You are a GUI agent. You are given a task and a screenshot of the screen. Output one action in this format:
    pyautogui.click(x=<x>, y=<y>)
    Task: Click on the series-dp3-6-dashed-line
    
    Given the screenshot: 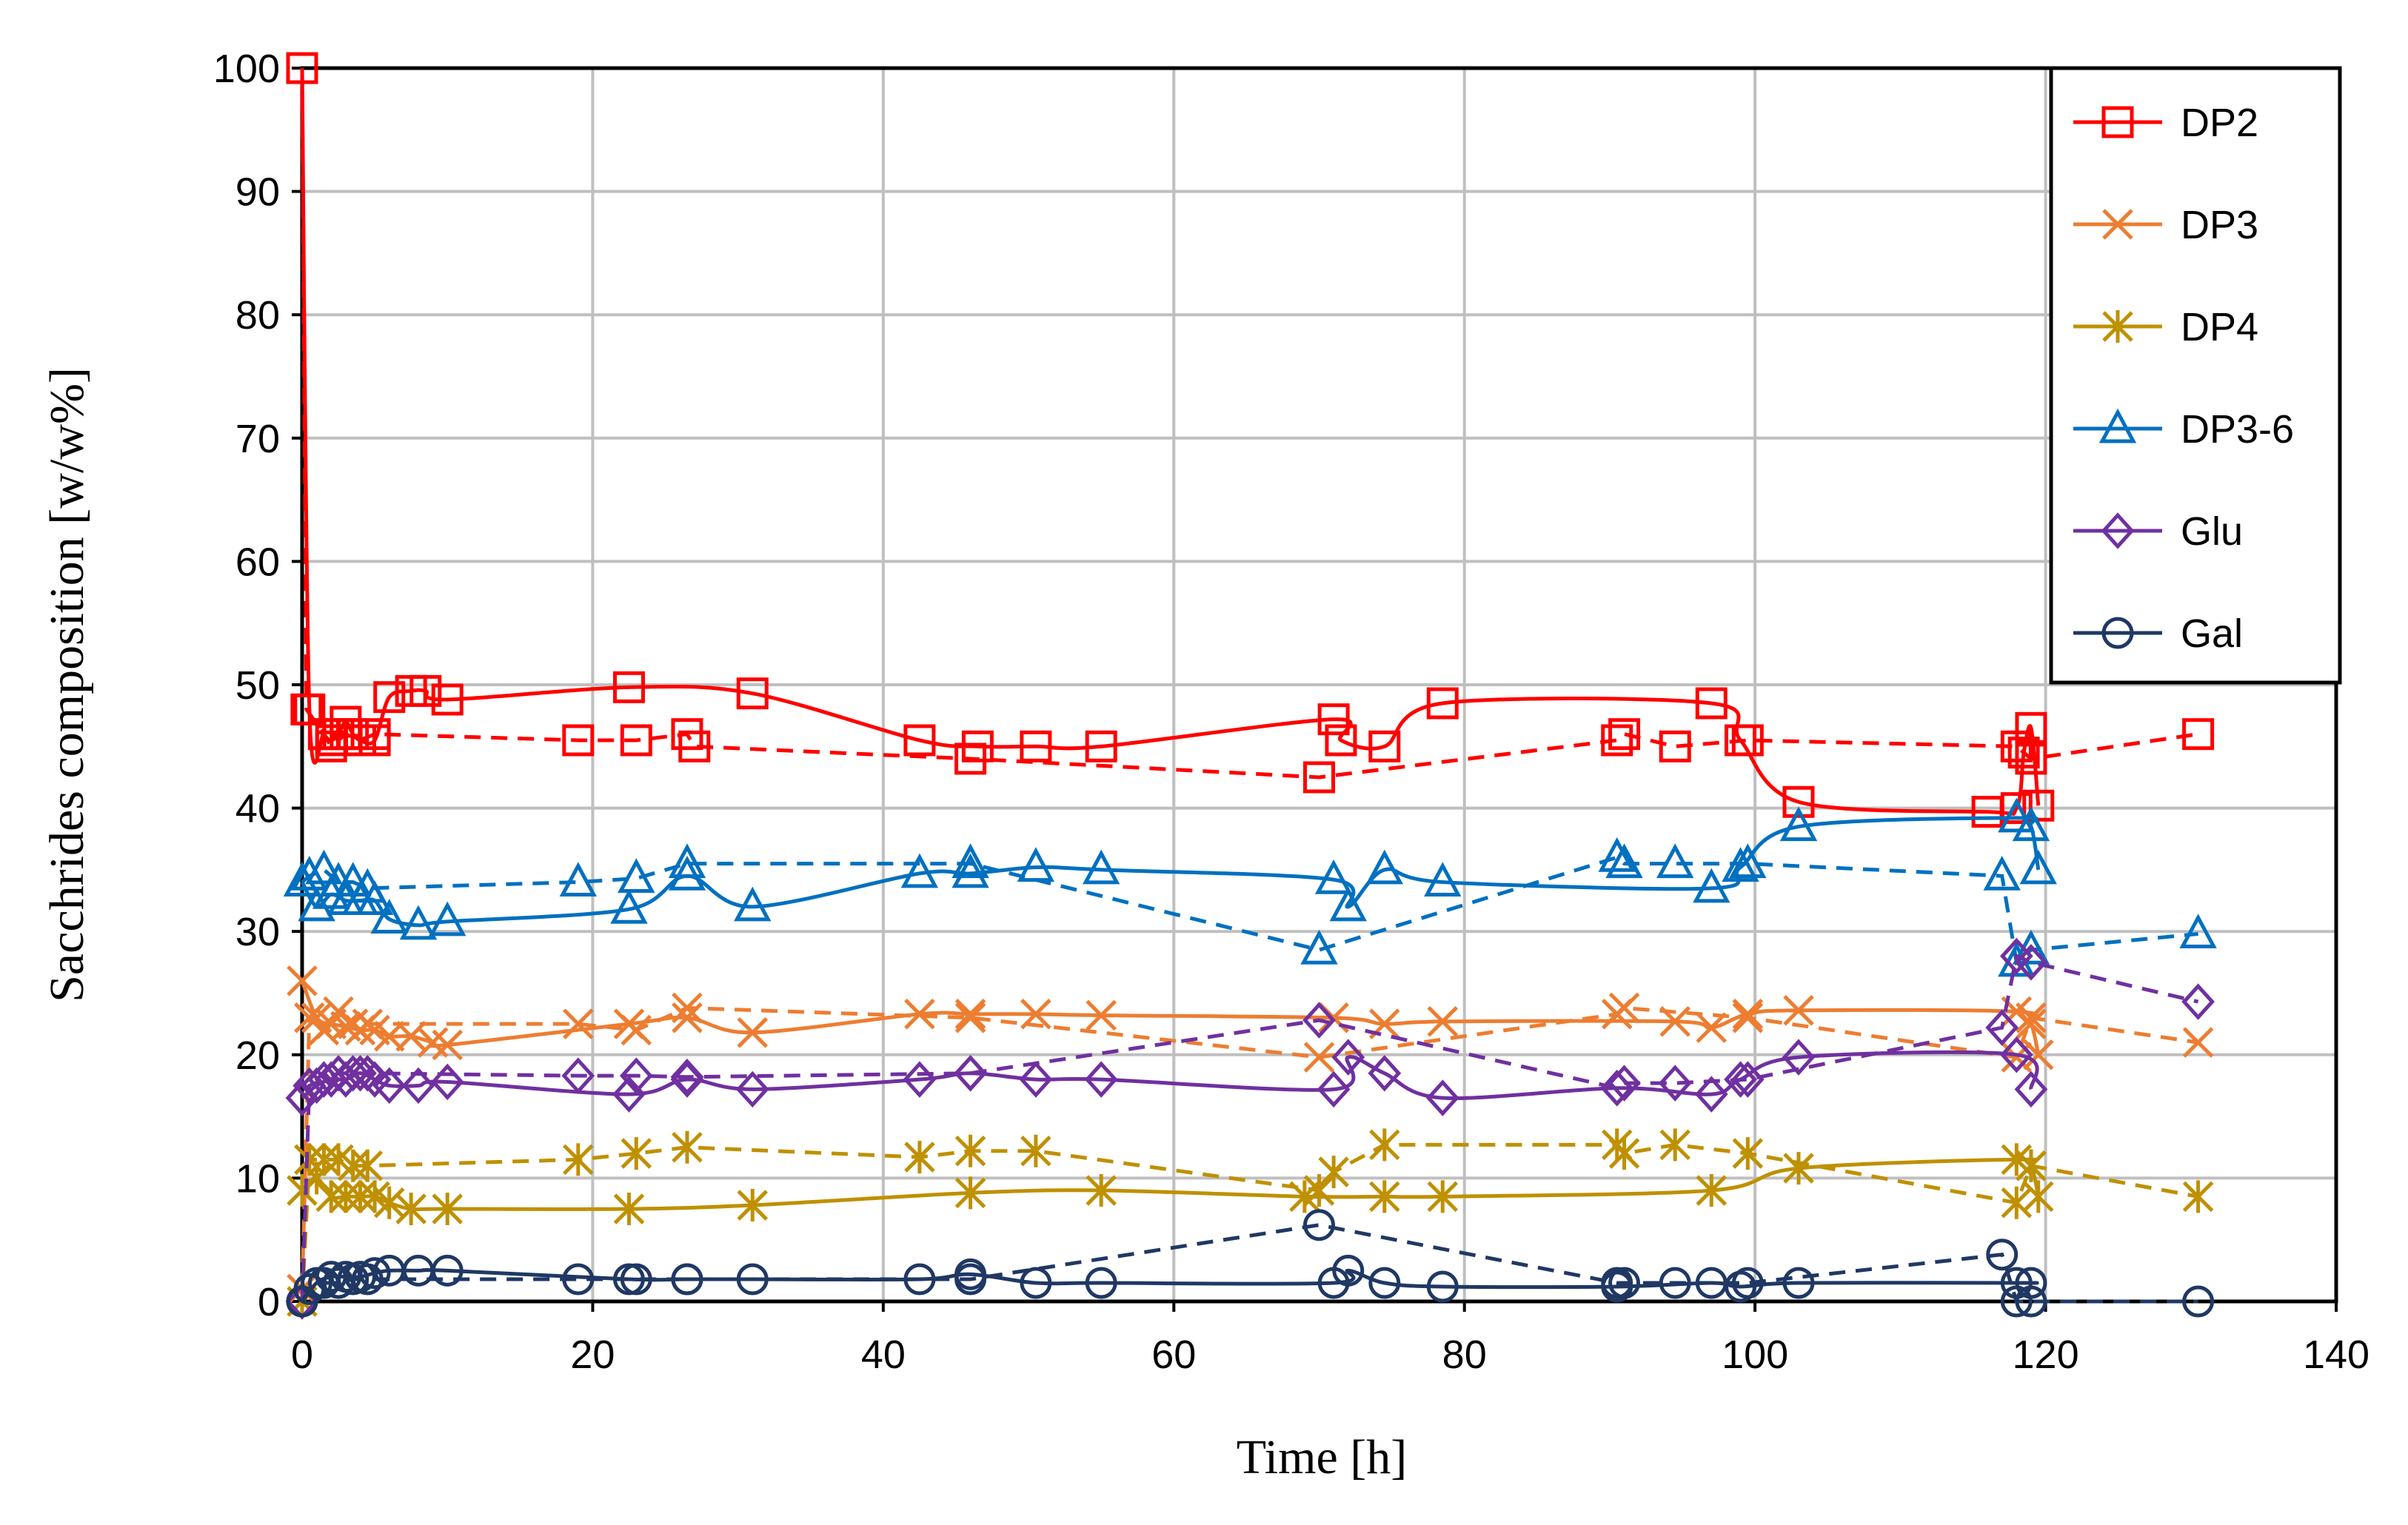 What is the action you would take?
    pyautogui.click(x=1249, y=911)
    